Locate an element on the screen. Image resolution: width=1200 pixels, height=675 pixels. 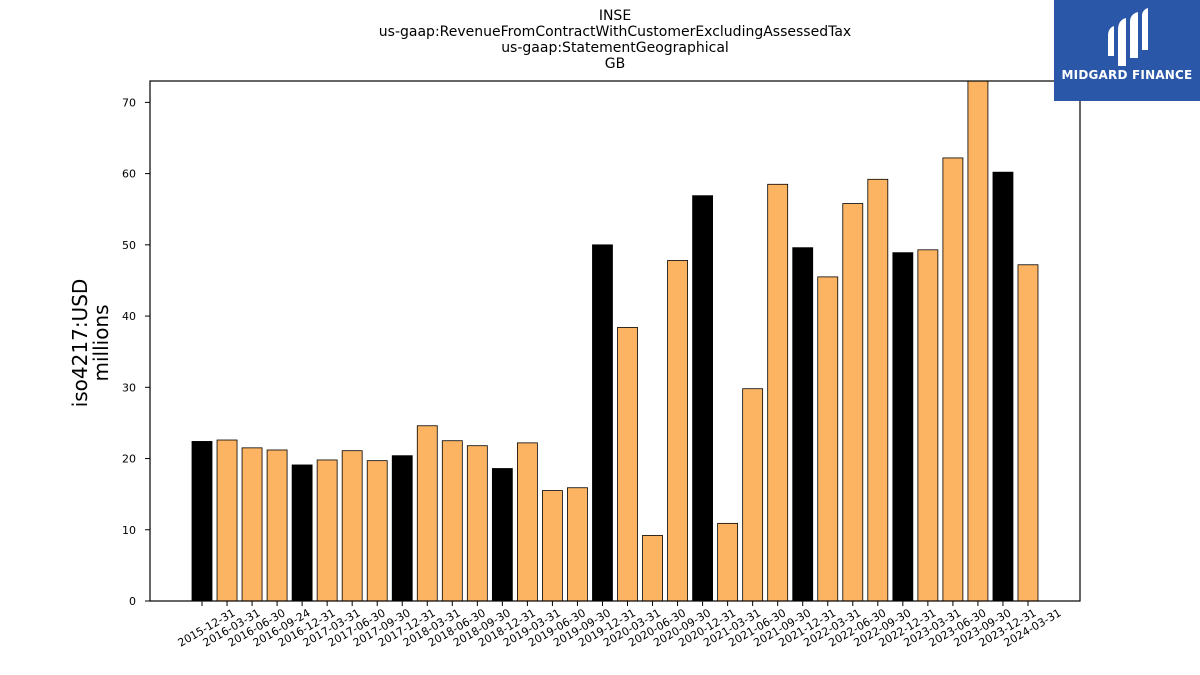
y-axis: 0 10 20 30 40 50 60 70 is located at coordinates (136, 352).